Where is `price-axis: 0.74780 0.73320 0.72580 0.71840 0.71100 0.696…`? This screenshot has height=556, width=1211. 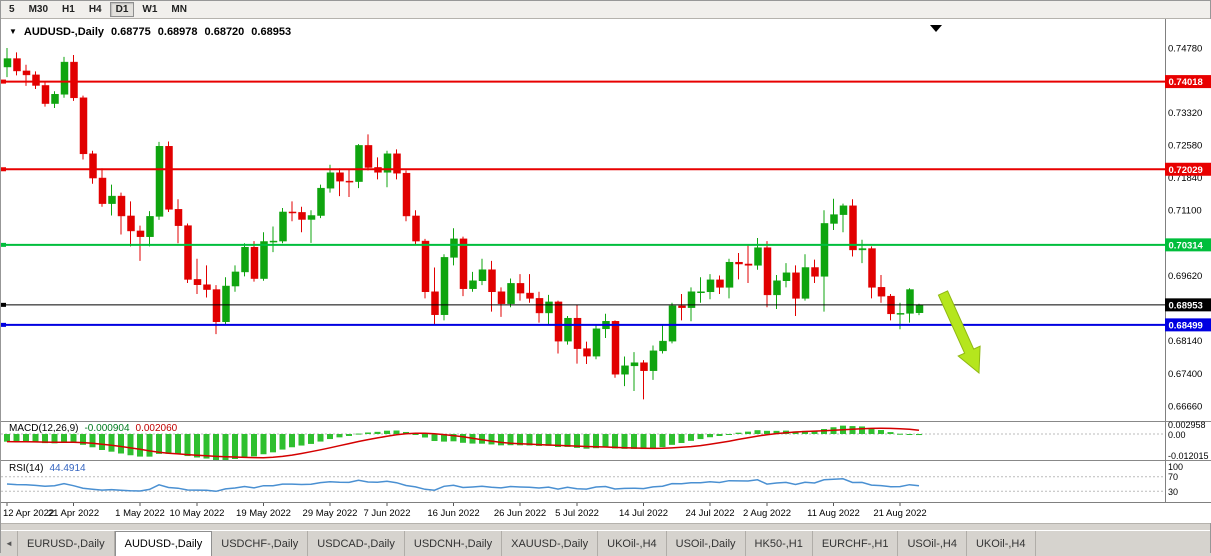 price-axis: 0.74780 0.73320 0.72580 0.71840 0.71100 0.696… is located at coordinates (1188, 228).